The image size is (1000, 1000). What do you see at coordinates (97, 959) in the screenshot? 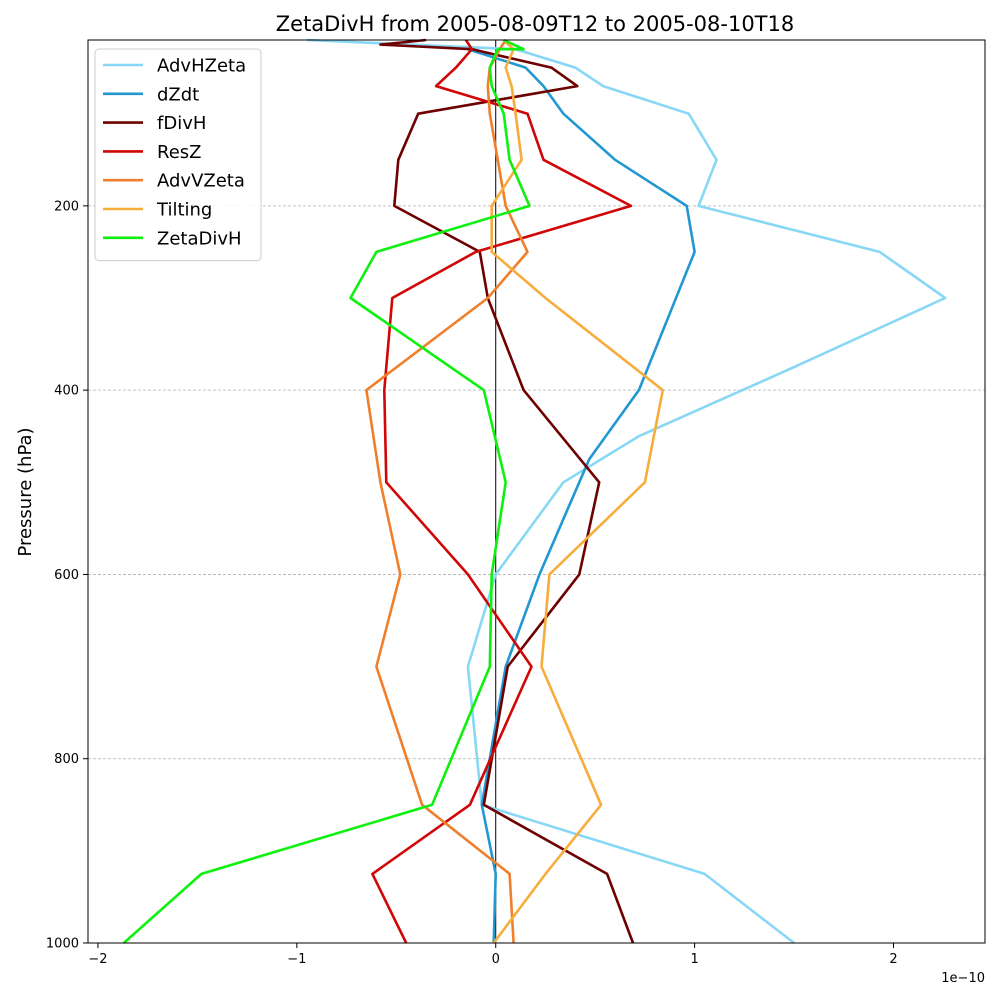
I see `x-tick-label: −2` at bounding box center [97, 959].